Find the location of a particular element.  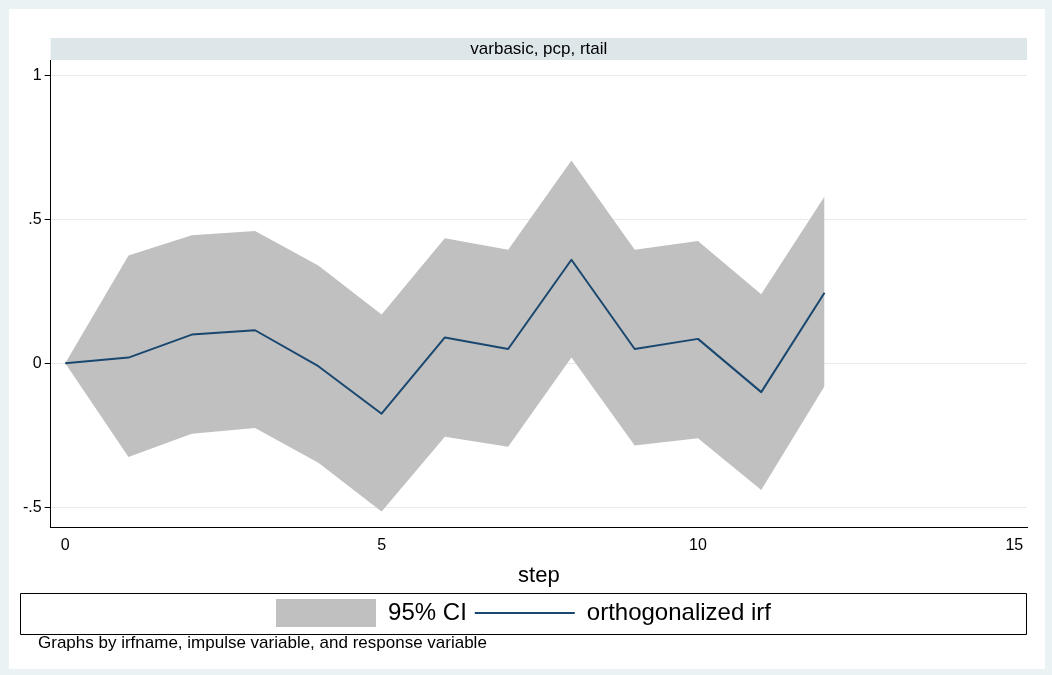

legend-label: orthogonalized irf is located at coordinates (679, 611).